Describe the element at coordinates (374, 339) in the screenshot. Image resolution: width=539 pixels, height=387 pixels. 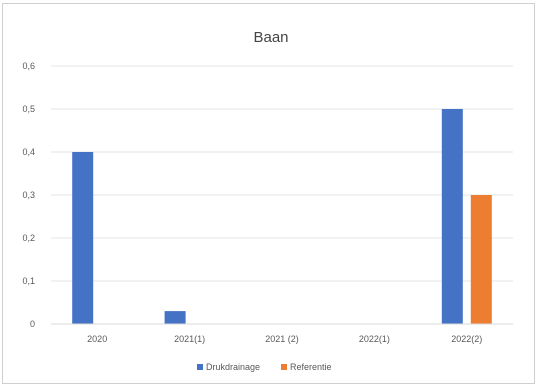
I see `x-tick-label: 2022(1)` at that location.